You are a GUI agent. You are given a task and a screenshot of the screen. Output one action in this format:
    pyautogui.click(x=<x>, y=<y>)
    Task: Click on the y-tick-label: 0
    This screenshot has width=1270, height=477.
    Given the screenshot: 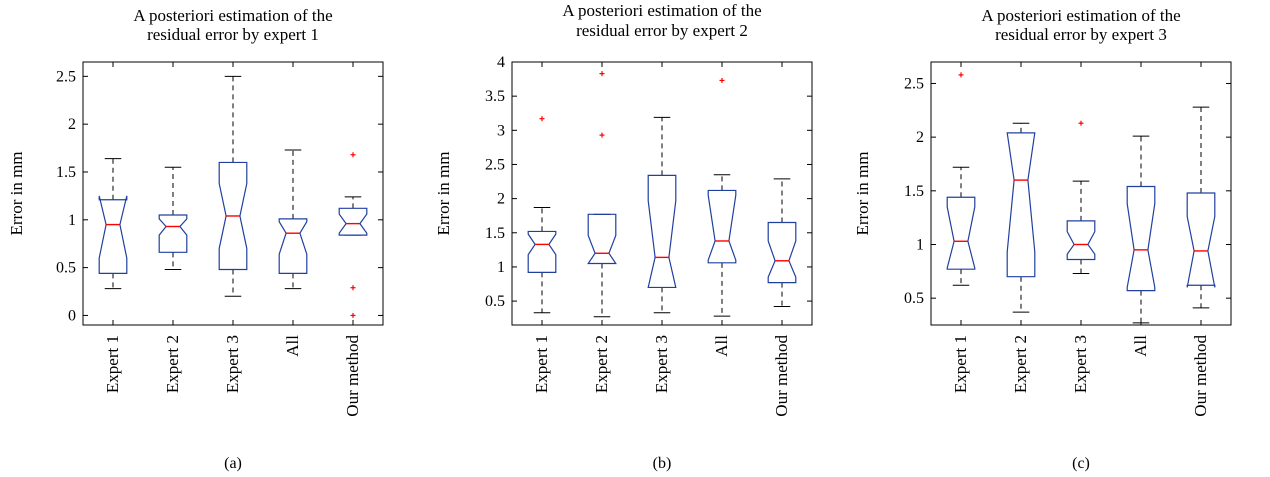 What is the action you would take?
    pyautogui.click(x=72, y=315)
    